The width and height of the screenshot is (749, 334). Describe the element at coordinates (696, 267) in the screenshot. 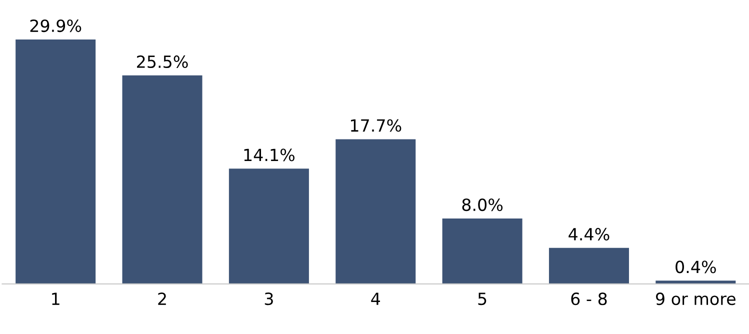

I see `data-label: 0.4%` at that location.